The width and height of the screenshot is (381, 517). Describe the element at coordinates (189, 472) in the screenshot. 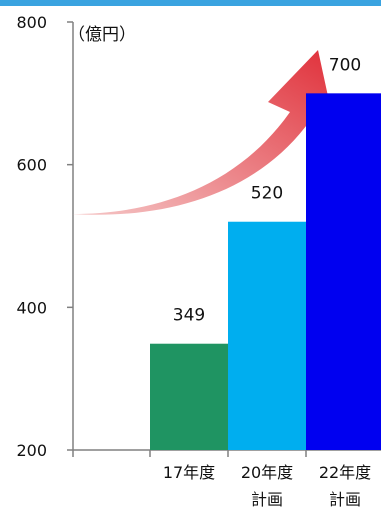

I see `category-label: 17年度` at that location.